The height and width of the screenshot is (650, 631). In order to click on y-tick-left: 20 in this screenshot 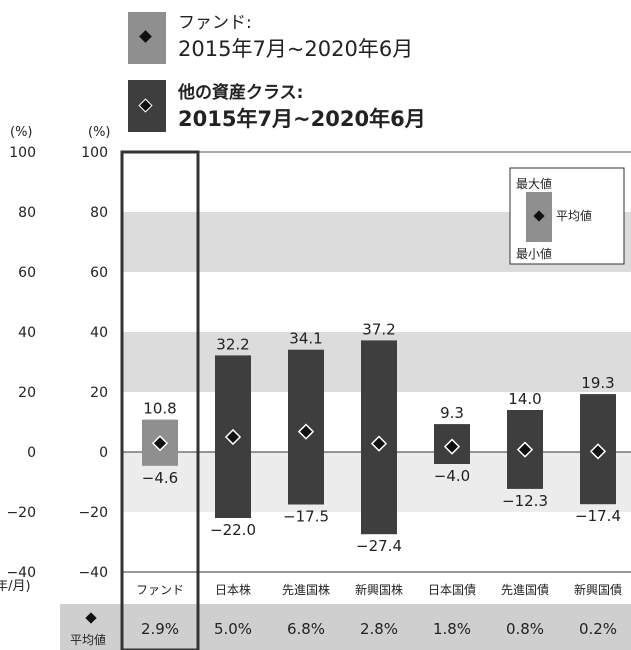, I will do `click(27, 393)`.